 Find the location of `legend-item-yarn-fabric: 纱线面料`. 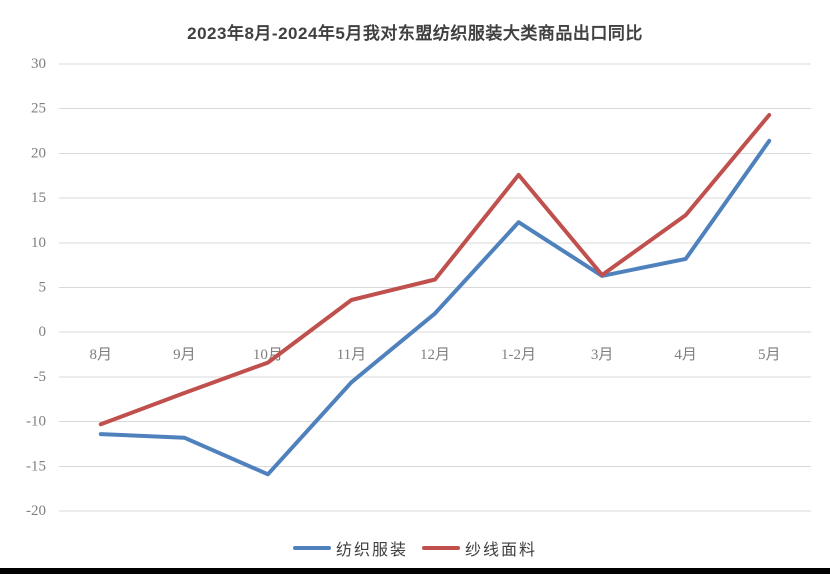

legend-item-yarn-fabric: 纱线面料 is located at coordinates (479, 548).